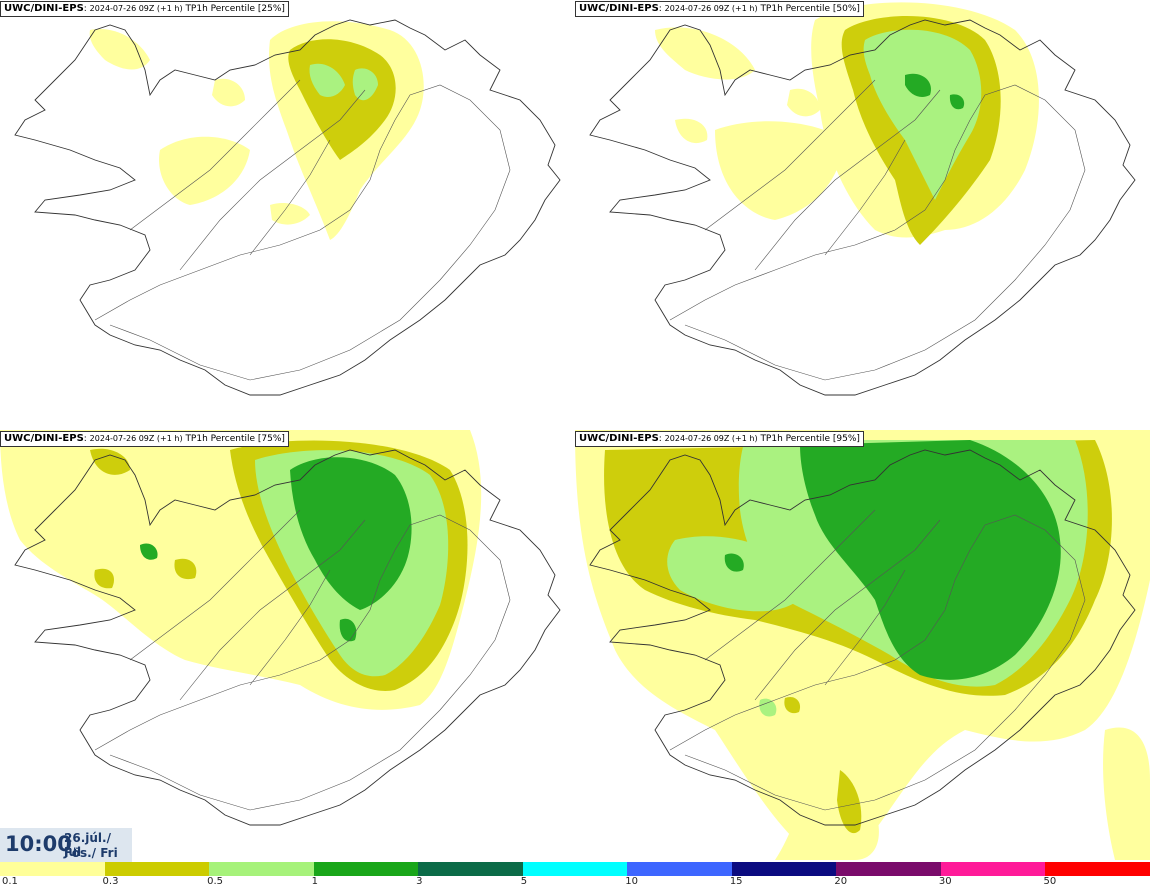  What do you see at coordinates (524, 881) in the screenshot?
I see `colorbar-tick-label: 5` at bounding box center [524, 881].